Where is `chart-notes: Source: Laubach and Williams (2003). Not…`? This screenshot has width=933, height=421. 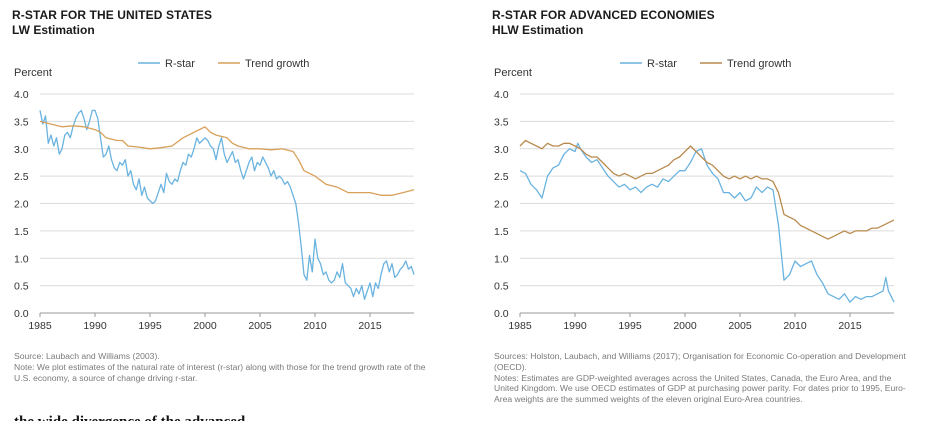
chart-notes: Source: Laubach and Williams (2003). Not… is located at coordinates (224, 367).